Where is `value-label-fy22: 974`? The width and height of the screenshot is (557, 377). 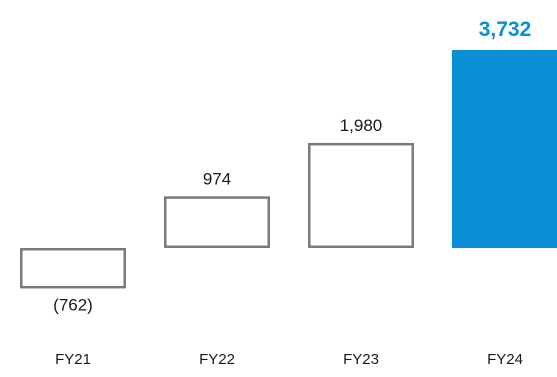
value-label-fy22: 974 is located at coordinates (217, 178).